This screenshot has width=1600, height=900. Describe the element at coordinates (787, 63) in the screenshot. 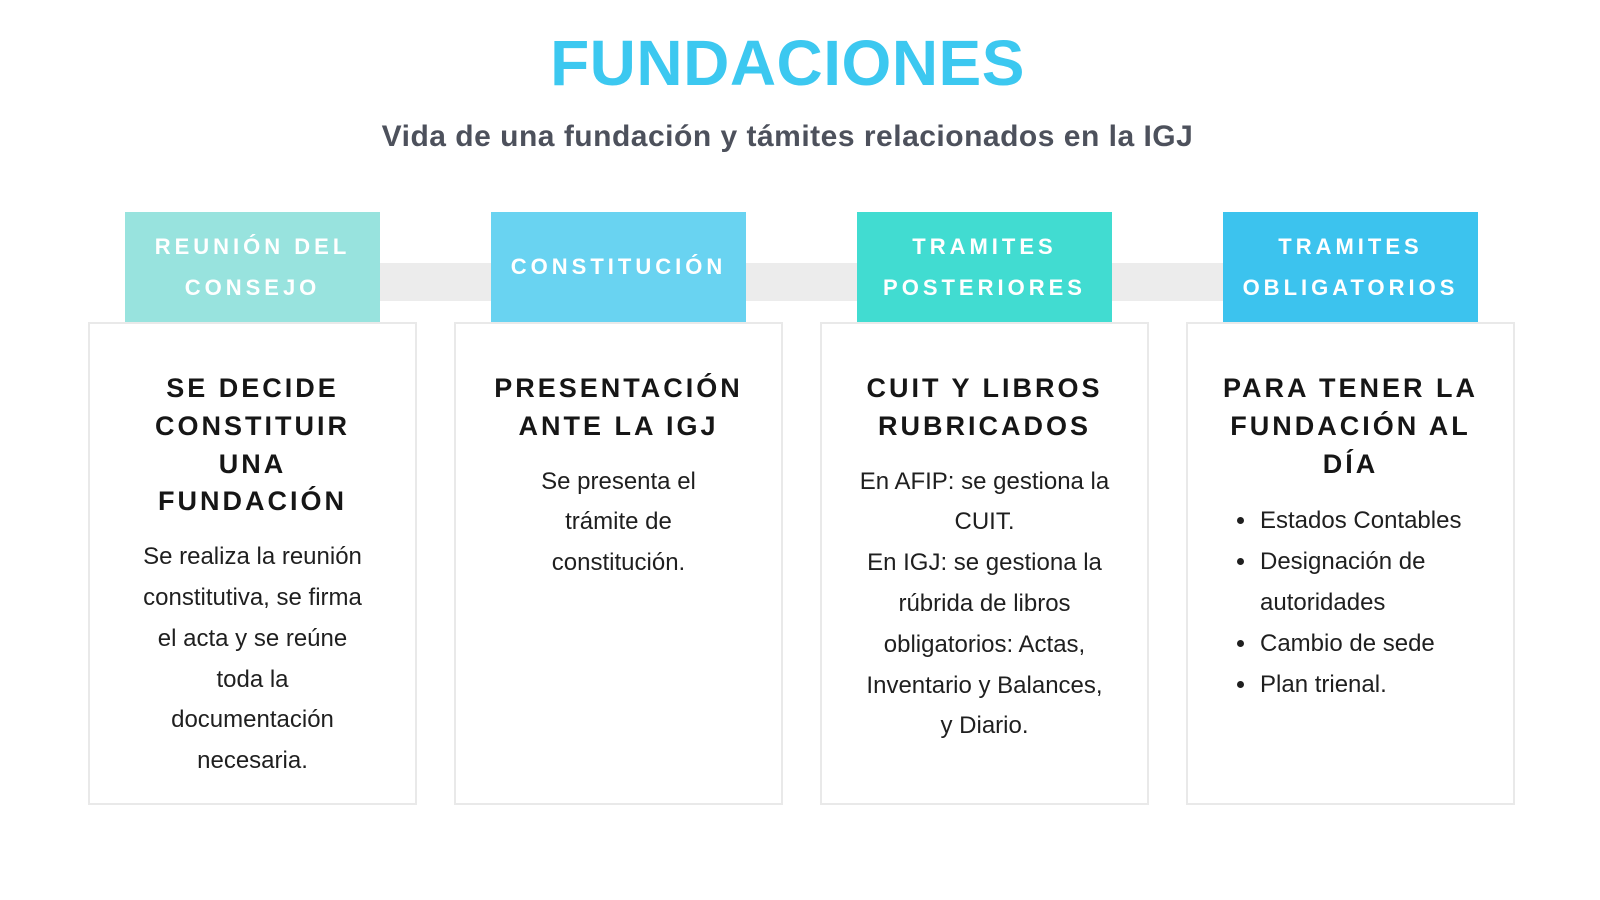

I see `page-title: FUNDACIONES` at that location.